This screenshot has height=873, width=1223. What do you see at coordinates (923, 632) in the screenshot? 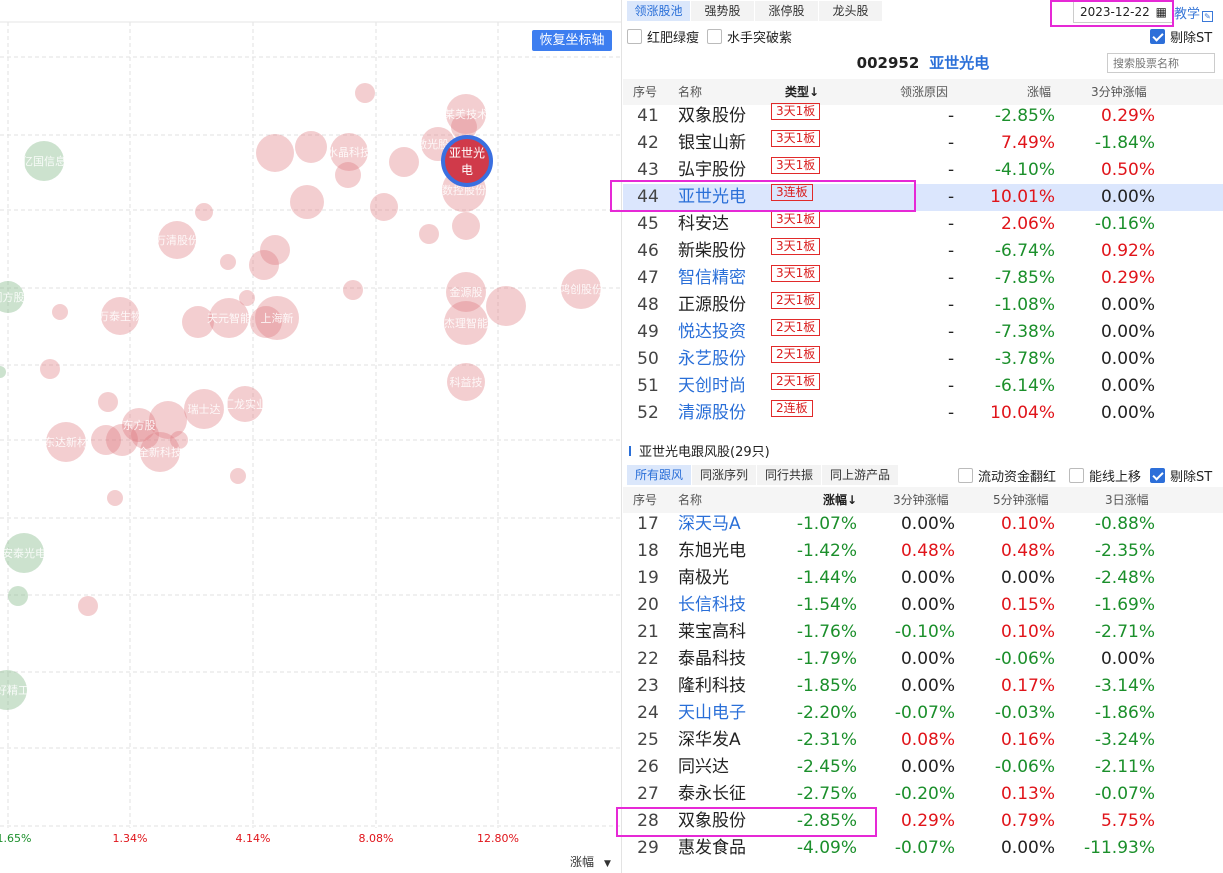
I see `table-row: 21 莱宝高科 -1.76% -0.10% 0.10% -2.71%` at bounding box center [923, 632].